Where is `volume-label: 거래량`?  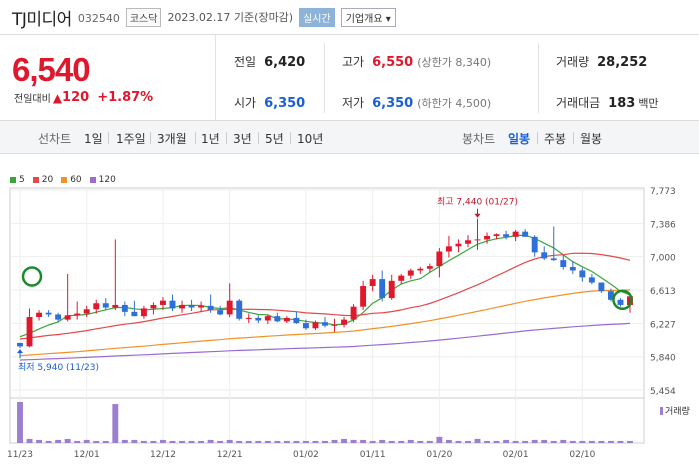
volume-label: 거래량 is located at coordinates (573, 62).